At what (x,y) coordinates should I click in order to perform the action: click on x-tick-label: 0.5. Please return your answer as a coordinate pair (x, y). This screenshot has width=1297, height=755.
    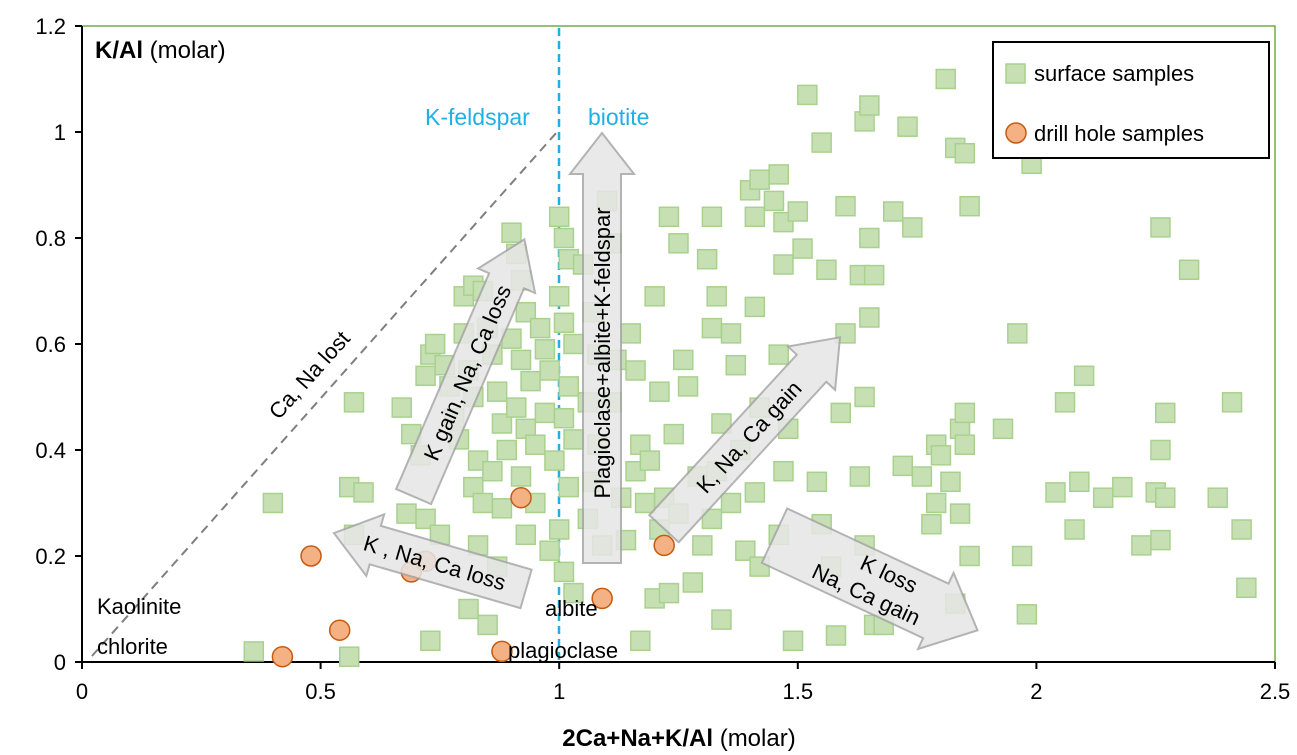
    Looking at the image, I should click on (320, 691).